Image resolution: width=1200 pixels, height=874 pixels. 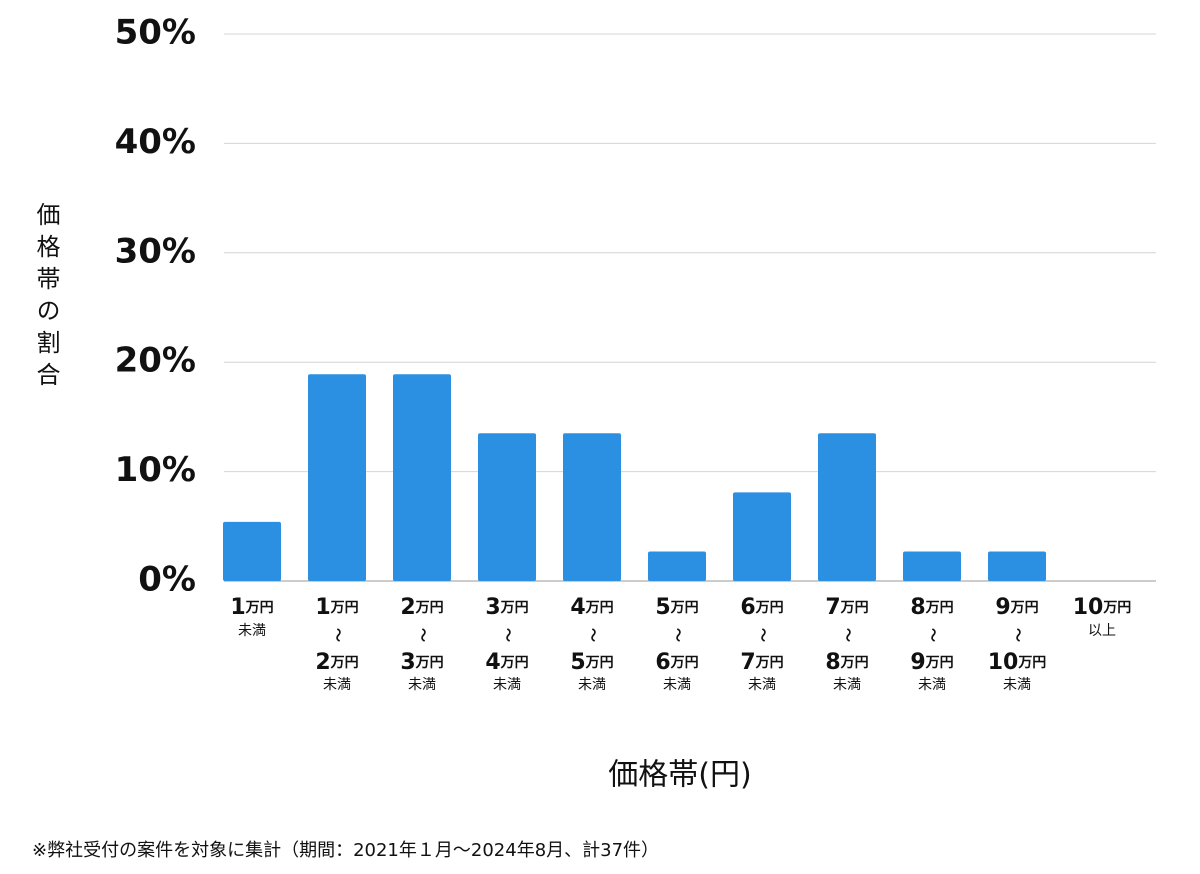 What do you see at coordinates (345, 850) in the screenshot?
I see `footnote: ※弊社受付の案件を対象に集計（期間：2021年１月～2024年8月、計37件）` at bounding box center [345, 850].